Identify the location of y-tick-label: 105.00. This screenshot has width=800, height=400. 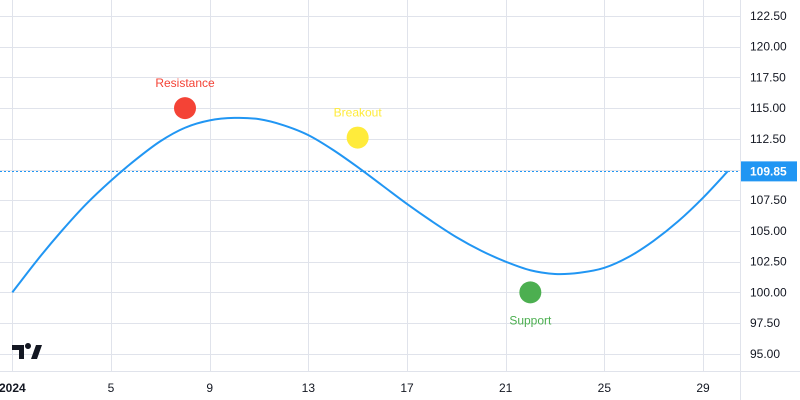
(768, 231).